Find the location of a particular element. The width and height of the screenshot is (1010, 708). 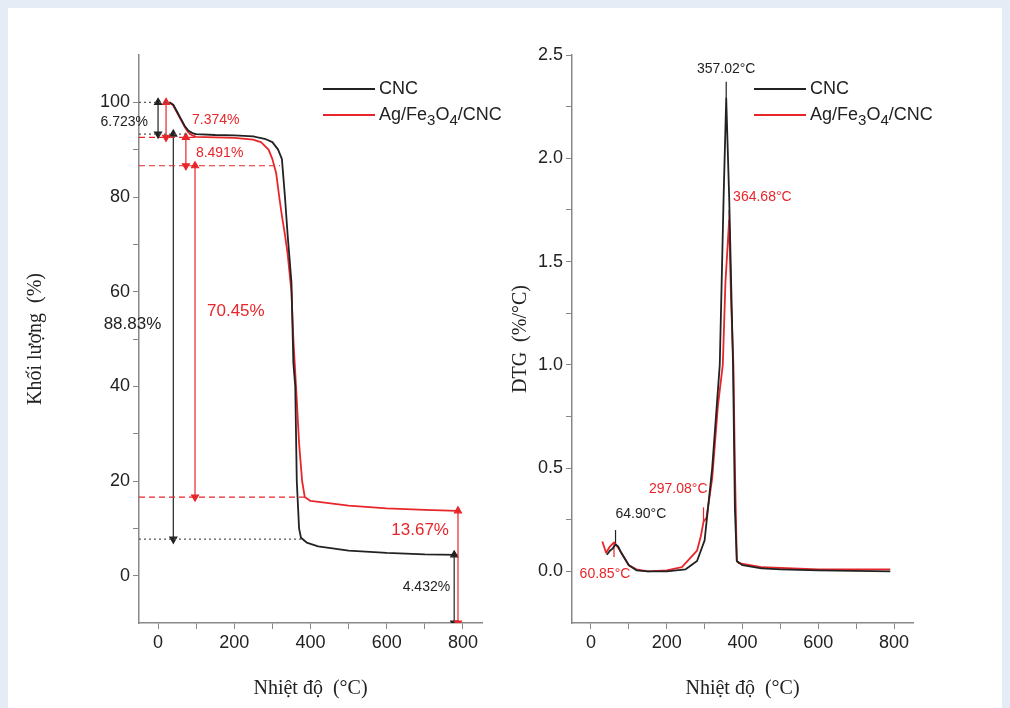

y-axis-title: Khối lượng (%) is located at coordinates (35, 339).